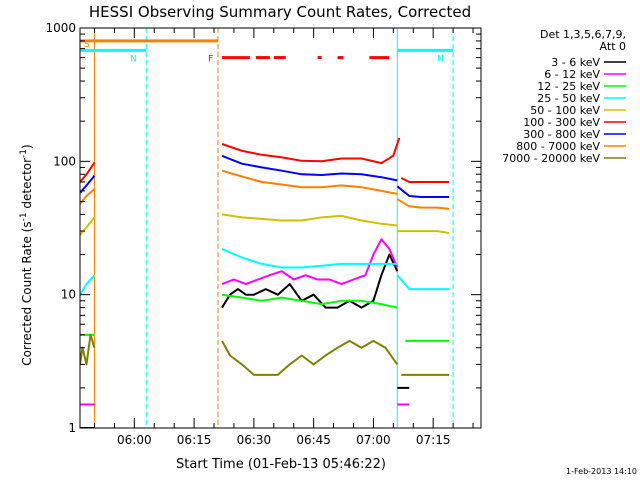  Describe the element at coordinates (87, 45) in the screenshot. I see `attenuator-label-1: S` at that location.